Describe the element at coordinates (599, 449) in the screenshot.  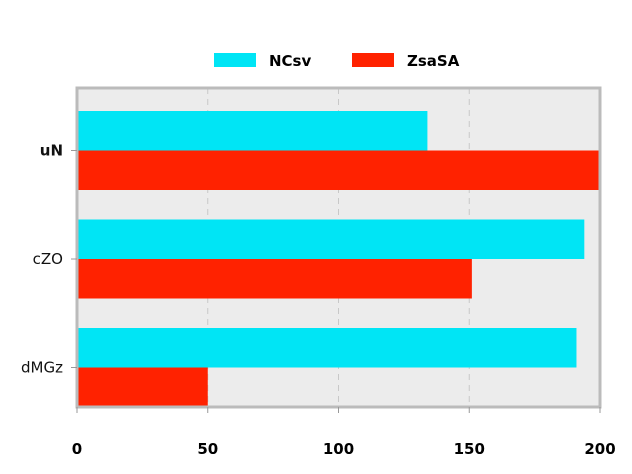
I see `x-tick-label-200: 200` at that location.